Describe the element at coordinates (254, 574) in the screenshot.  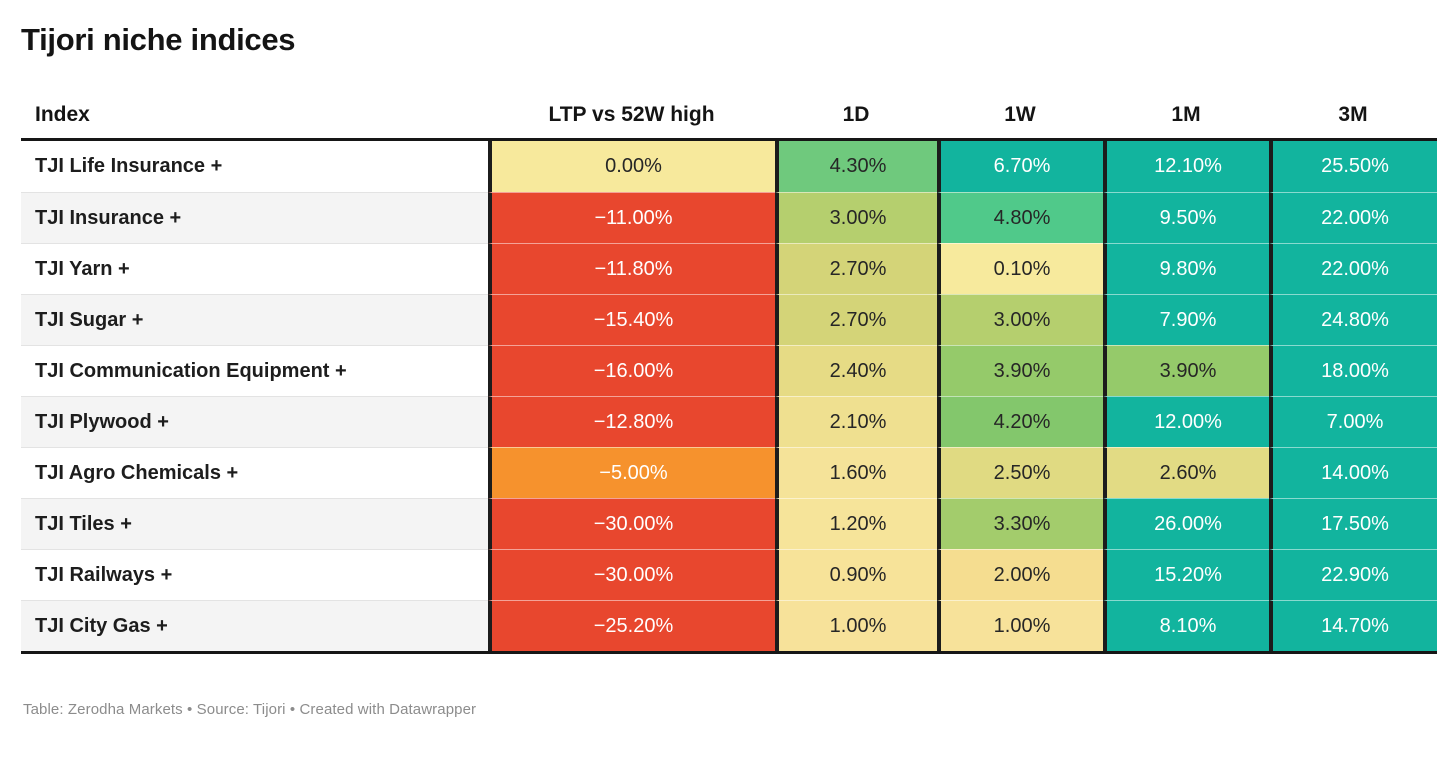
I see `row-label-expand: TJI Railways +` at that location.